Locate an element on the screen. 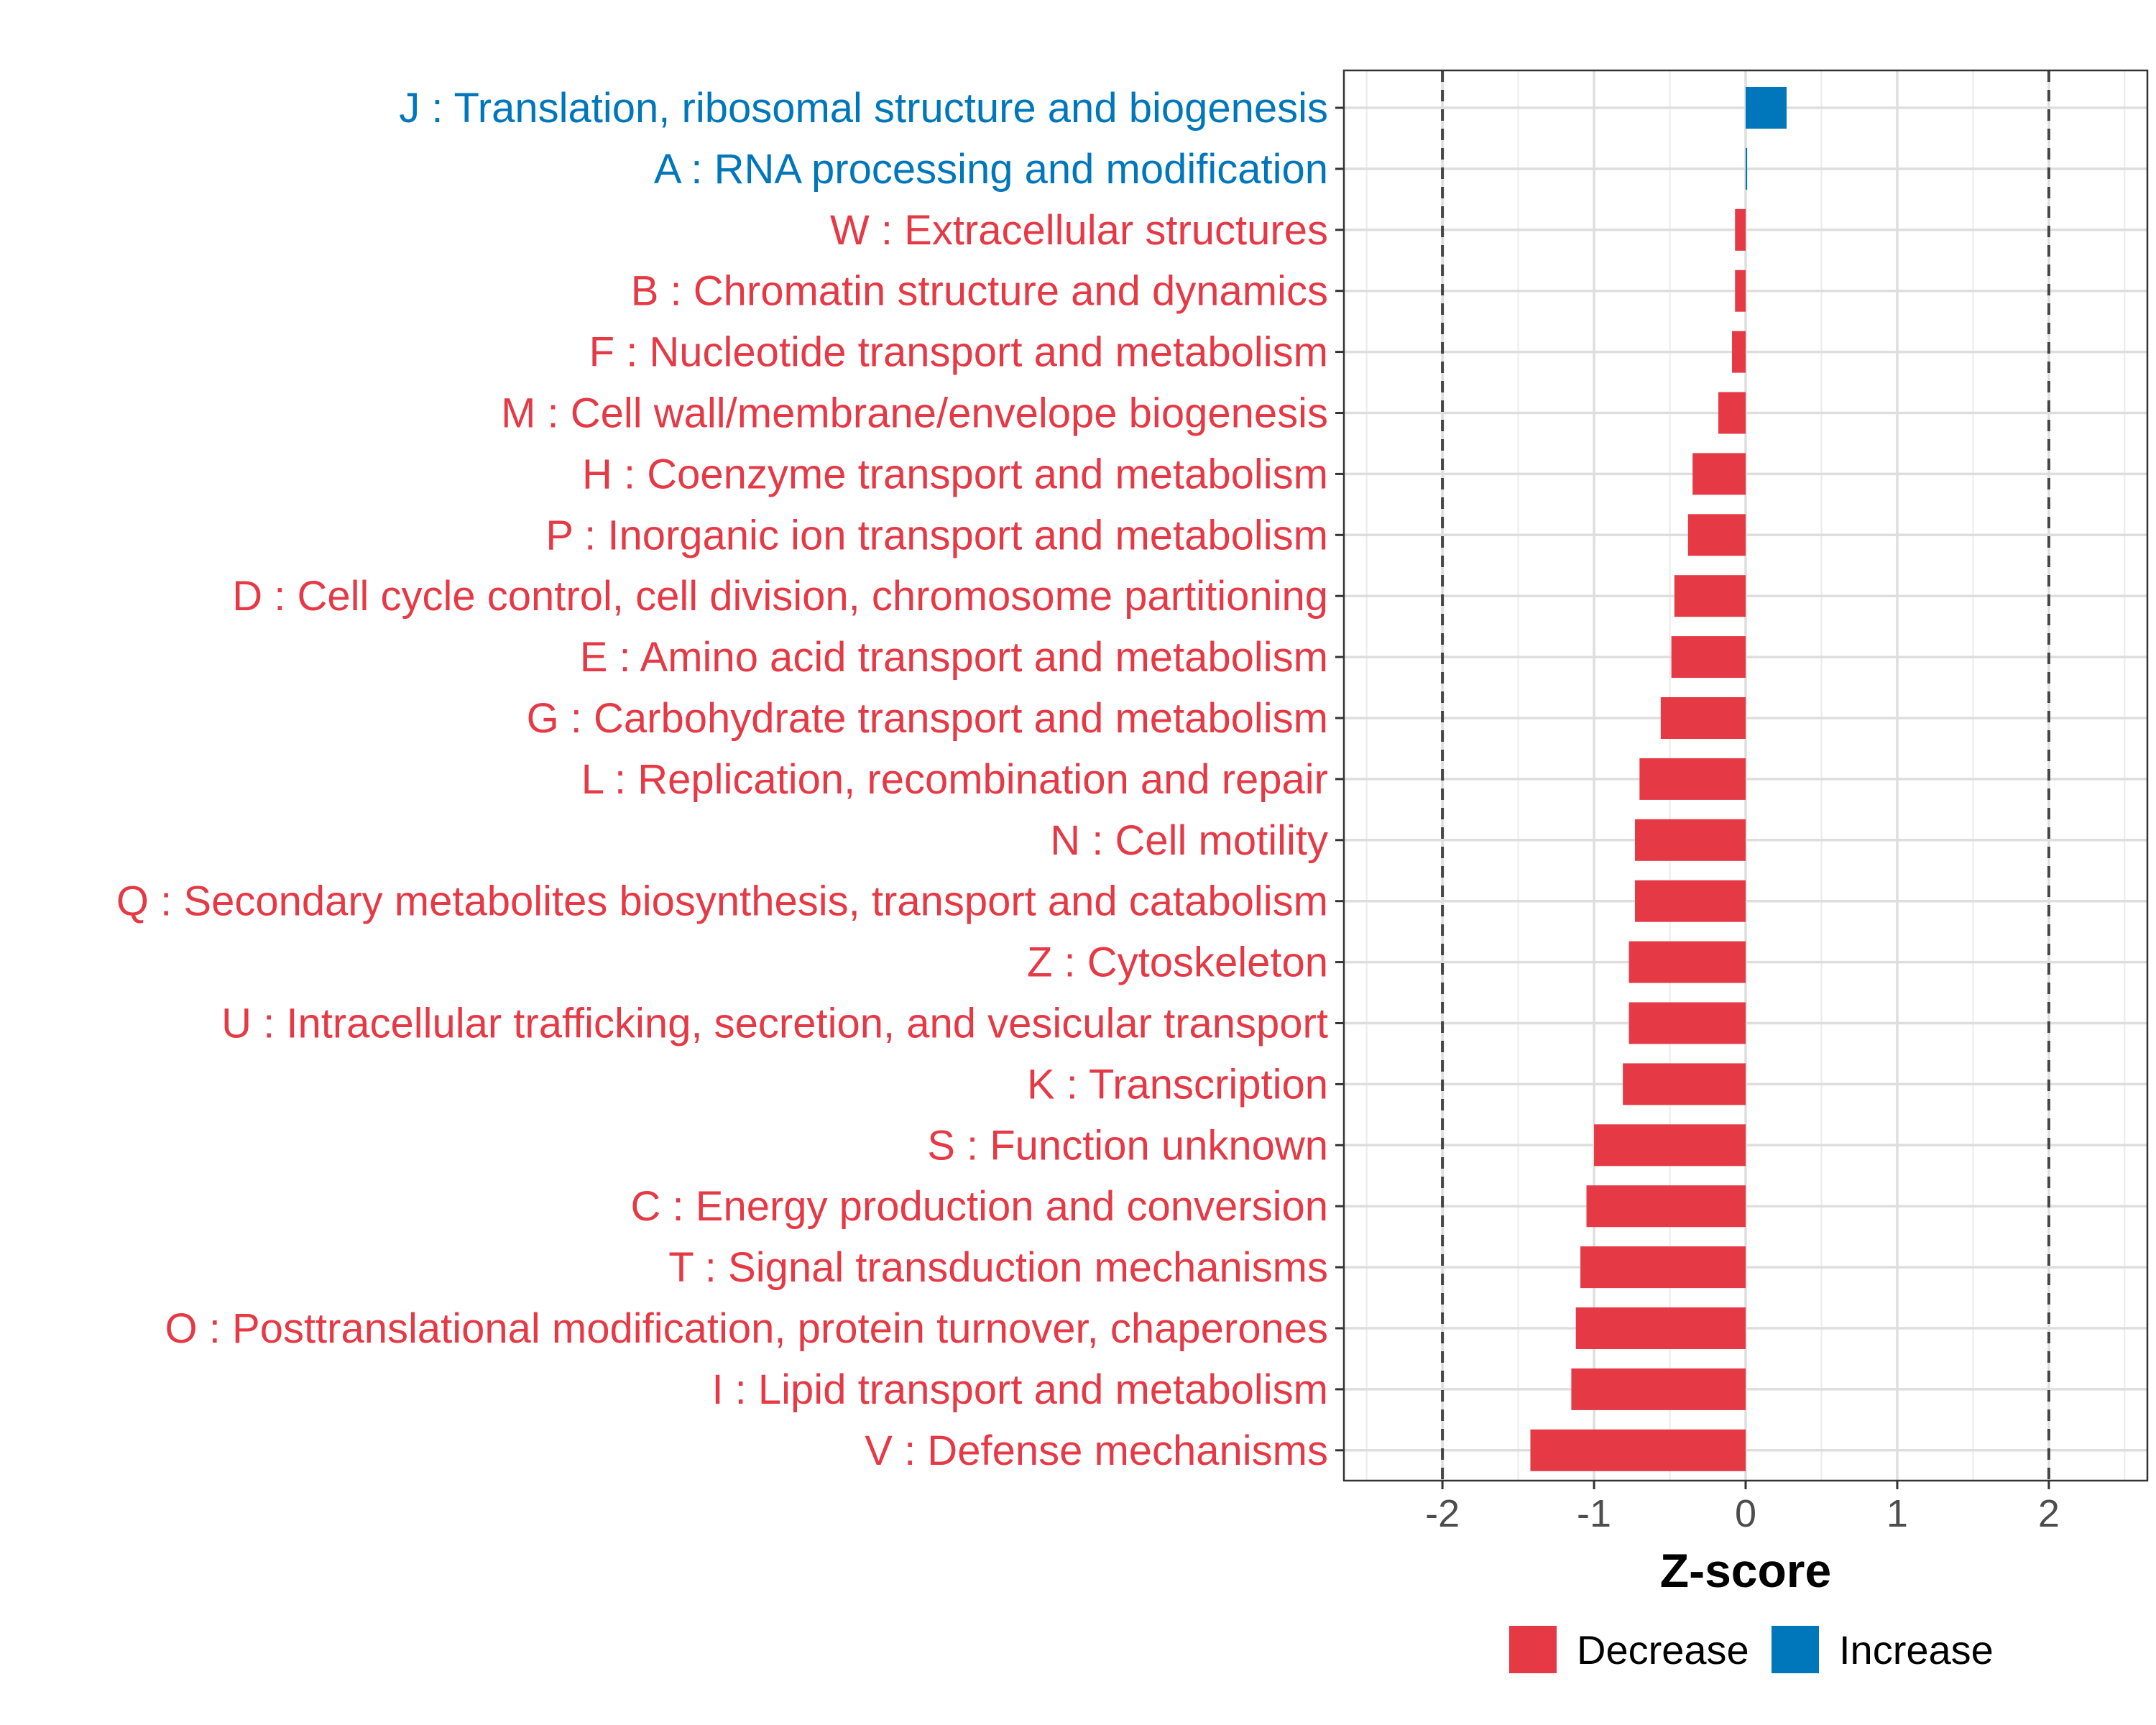 The height and width of the screenshot is (1725, 2156). x-tick-label: 0 is located at coordinates (1745, 1513).